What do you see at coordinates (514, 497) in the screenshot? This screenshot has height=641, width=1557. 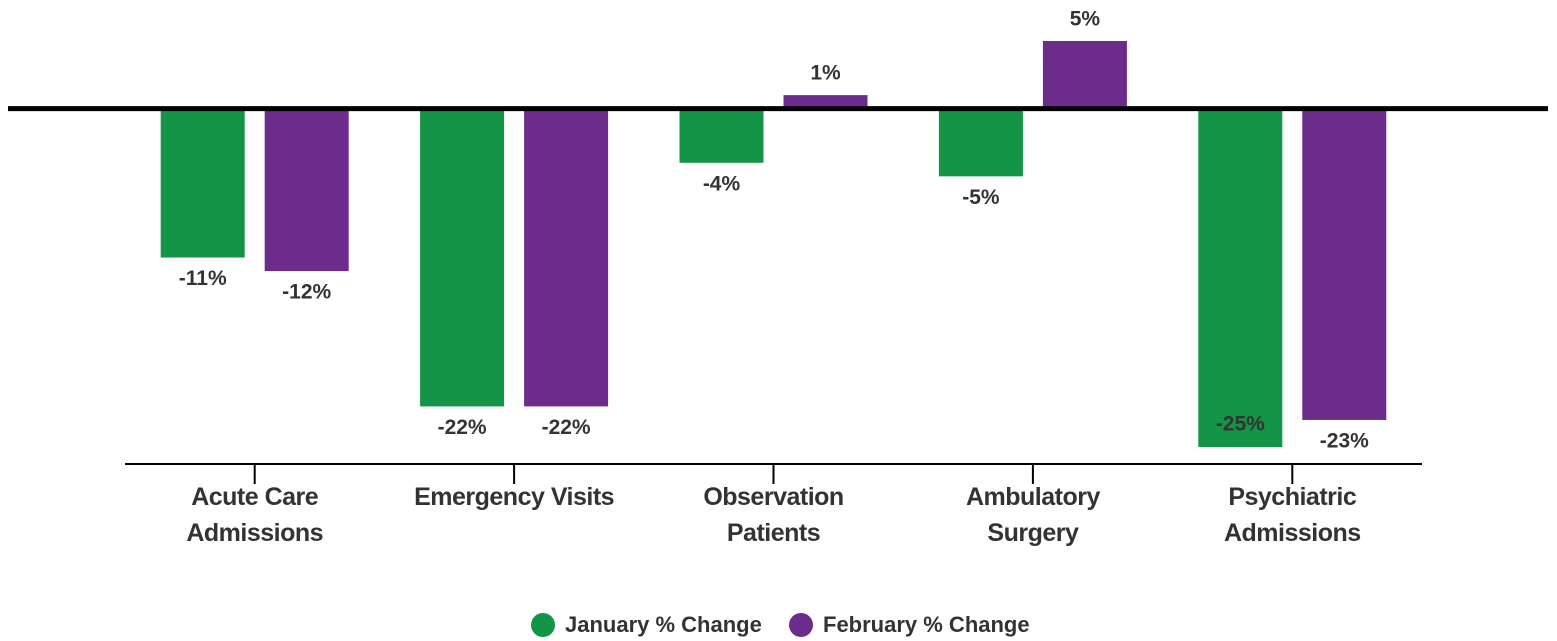 I see `x-tick-label: Emergency Visits` at bounding box center [514, 497].